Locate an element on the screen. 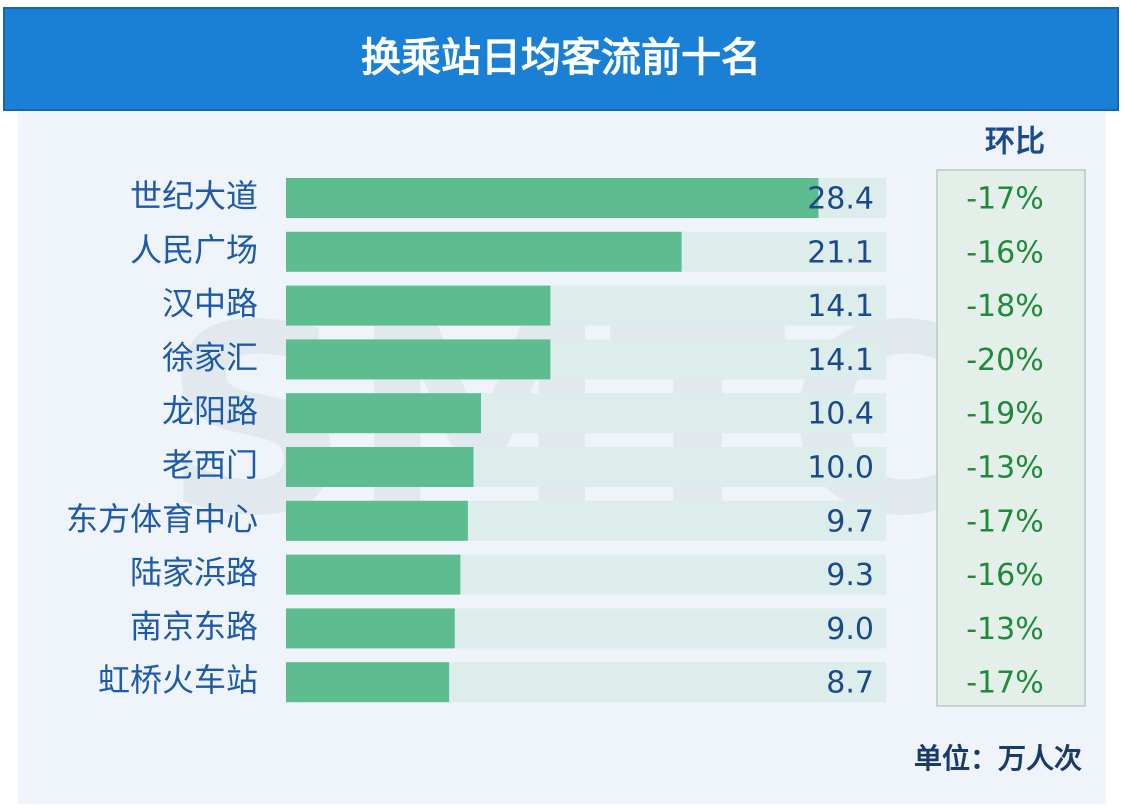 The width and height of the screenshot is (1124, 808). category-label: 人民广场 is located at coordinates (194, 250).